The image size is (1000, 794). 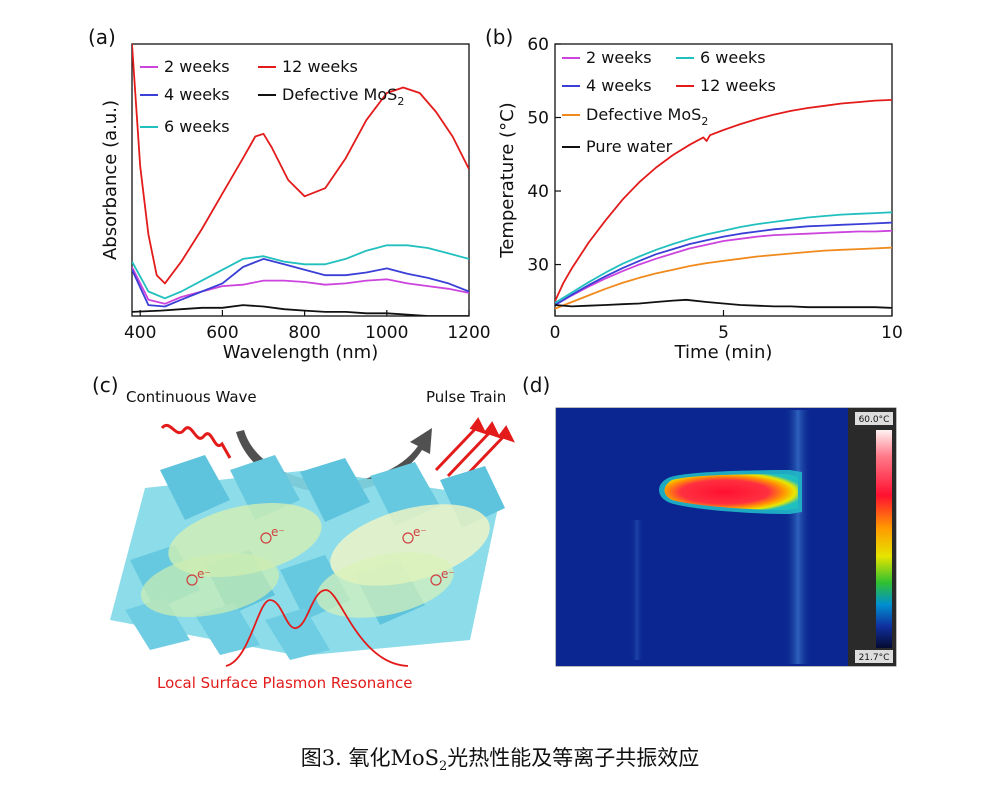 I want to click on y-tick-label: 30, so click(x=538, y=266).